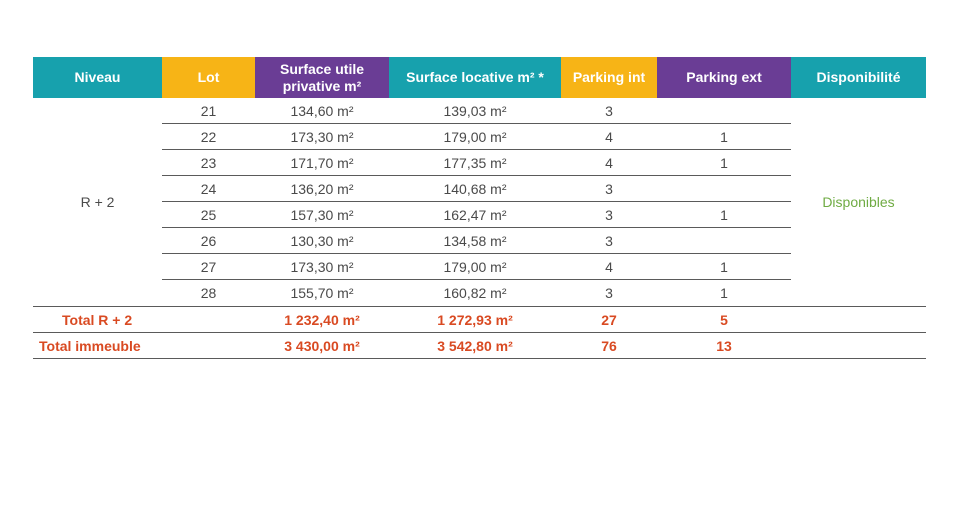  Describe the element at coordinates (475, 77) in the screenshot. I see `header-surface-locative: Surface locative m² *` at that location.